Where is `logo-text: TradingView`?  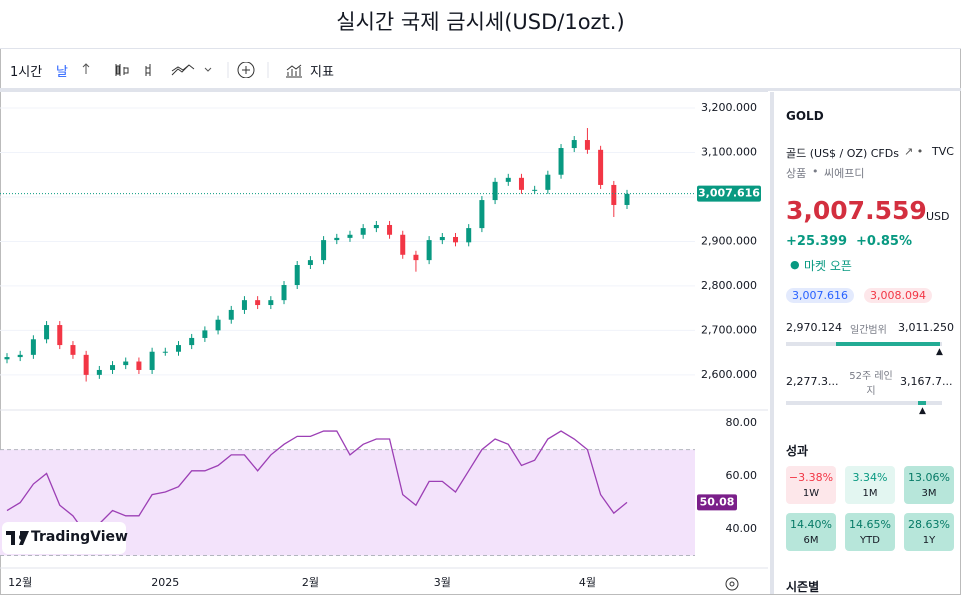
logo-text: TradingView is located at coordinates (79, 537).